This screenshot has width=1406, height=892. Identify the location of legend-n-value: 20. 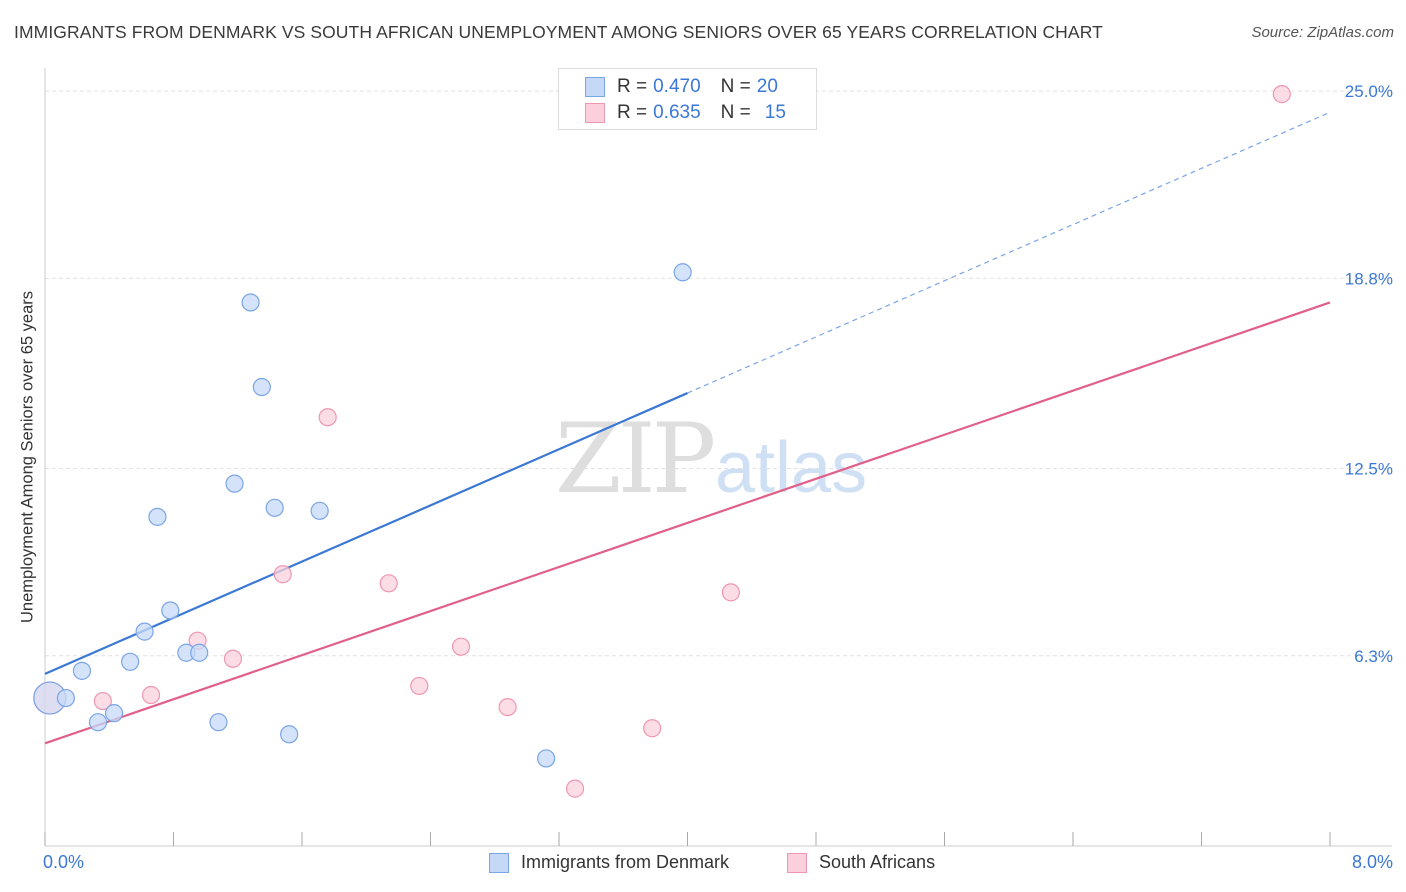
(767, 86).